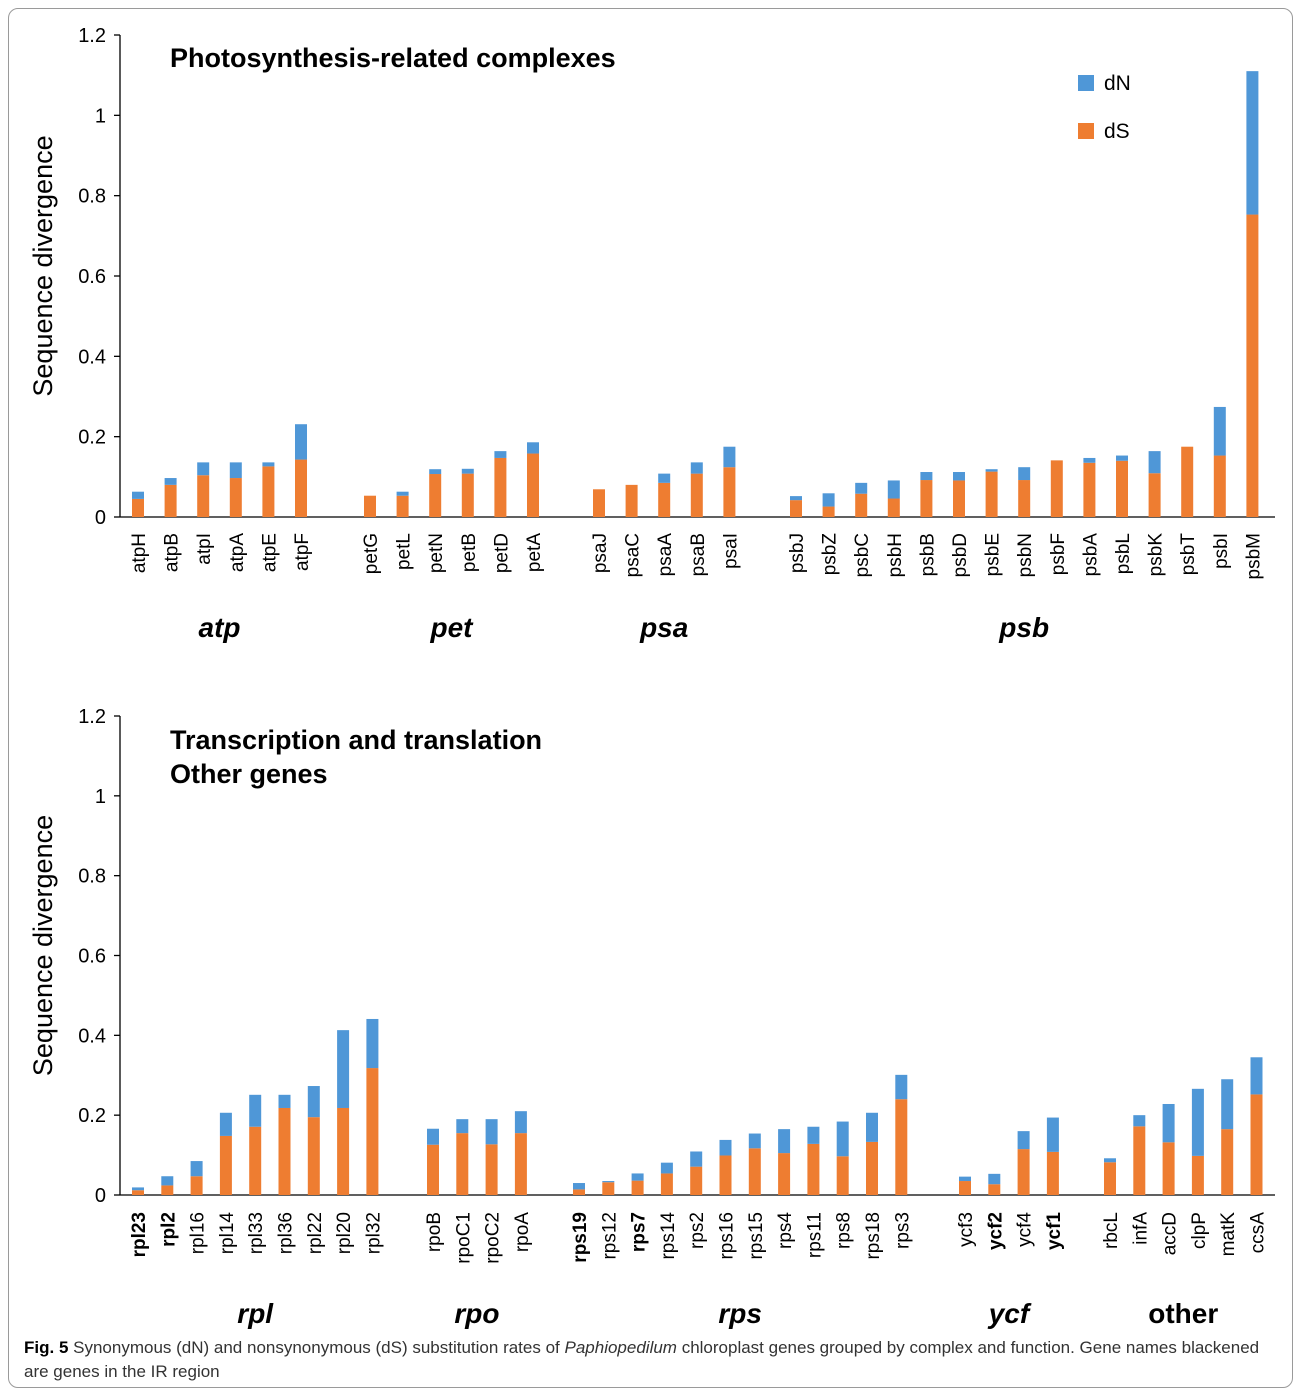 The height and width of the screenshot is (1396, 1295). What do you see at coordinates (167, 1181) in the screenshot?
I see `bar-dN-rpl2` at bounding box center [167, 1181].